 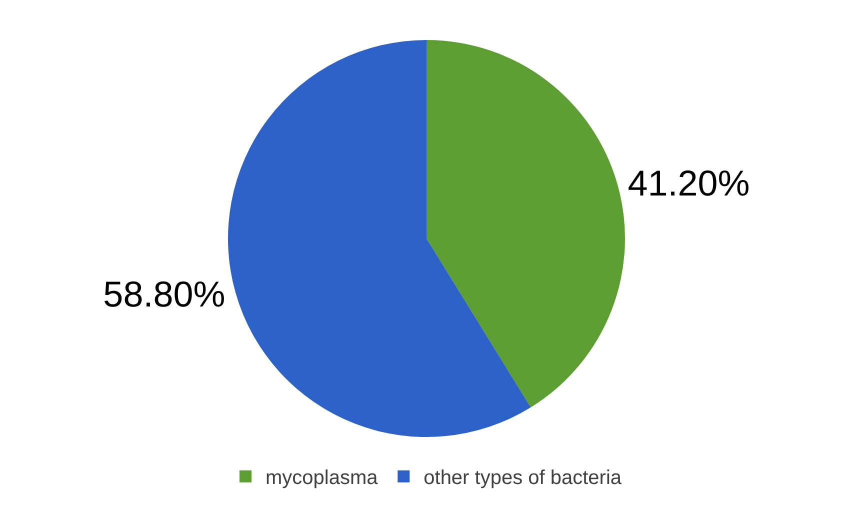 What do you see at coordinates (689, 183) in the screenshot?
I see `data-label: 41.20%` at bounding box center [689, 183].